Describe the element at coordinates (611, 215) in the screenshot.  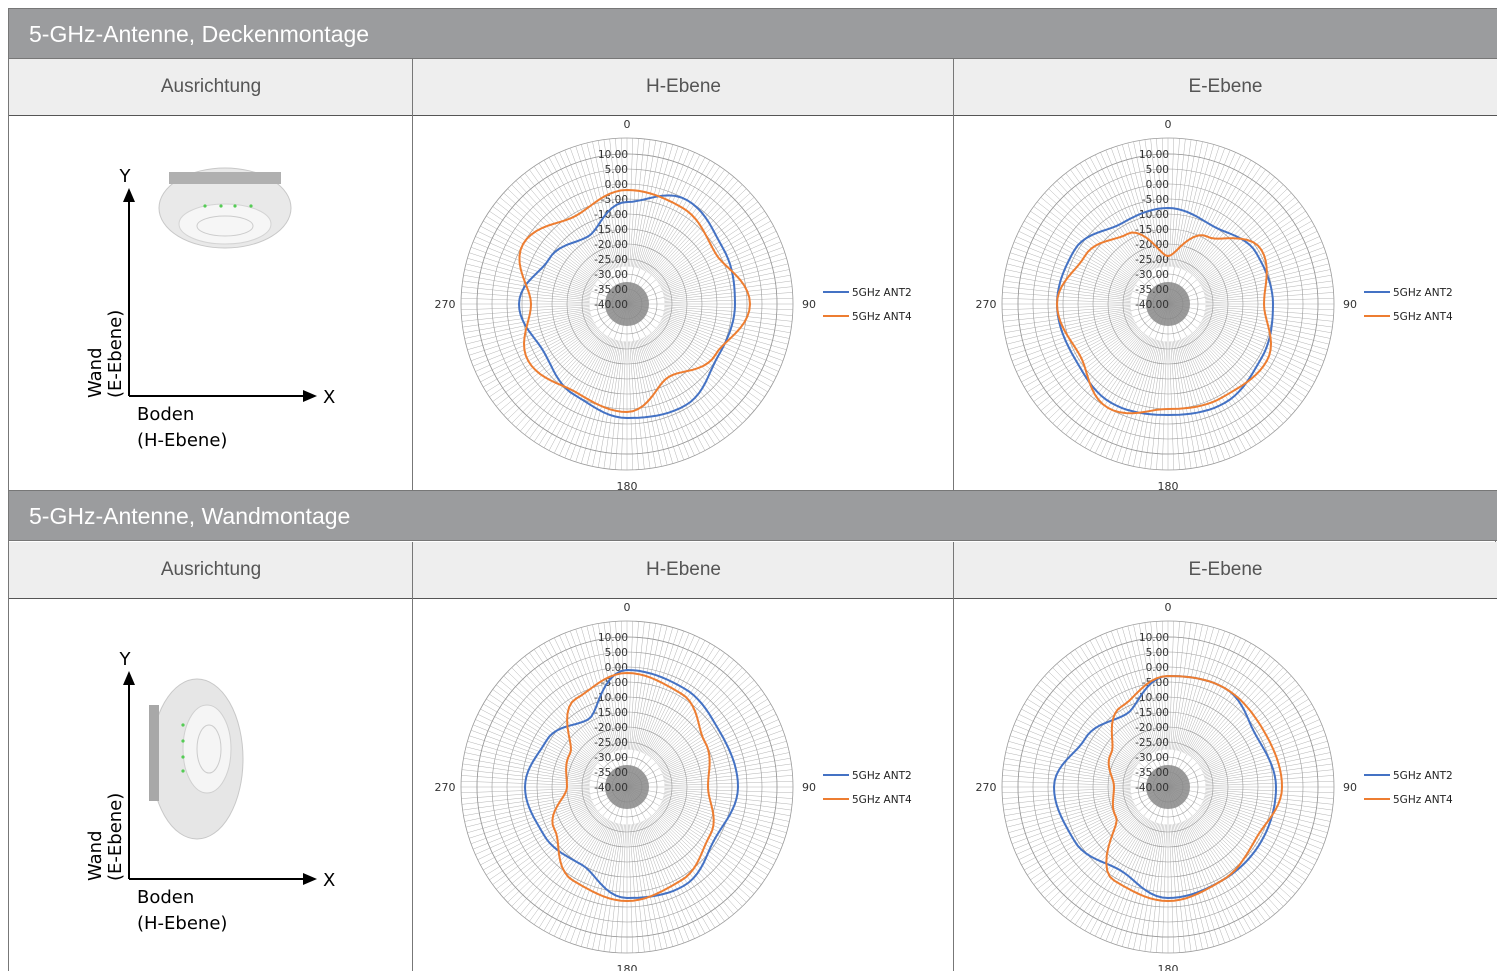
I see `r-tick-label: -10.00` at that location.